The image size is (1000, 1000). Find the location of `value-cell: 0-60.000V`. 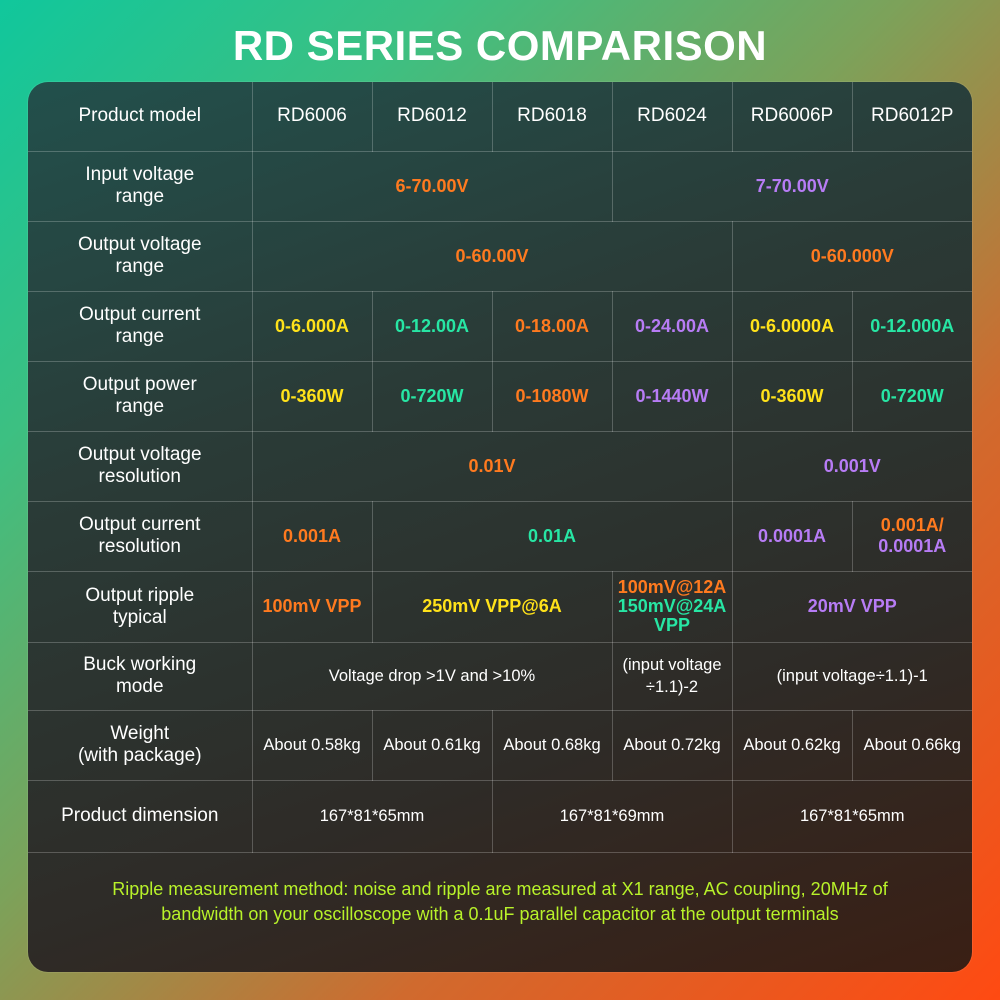

value-cell: 0-60.000V is located at coordinates (851, 256).